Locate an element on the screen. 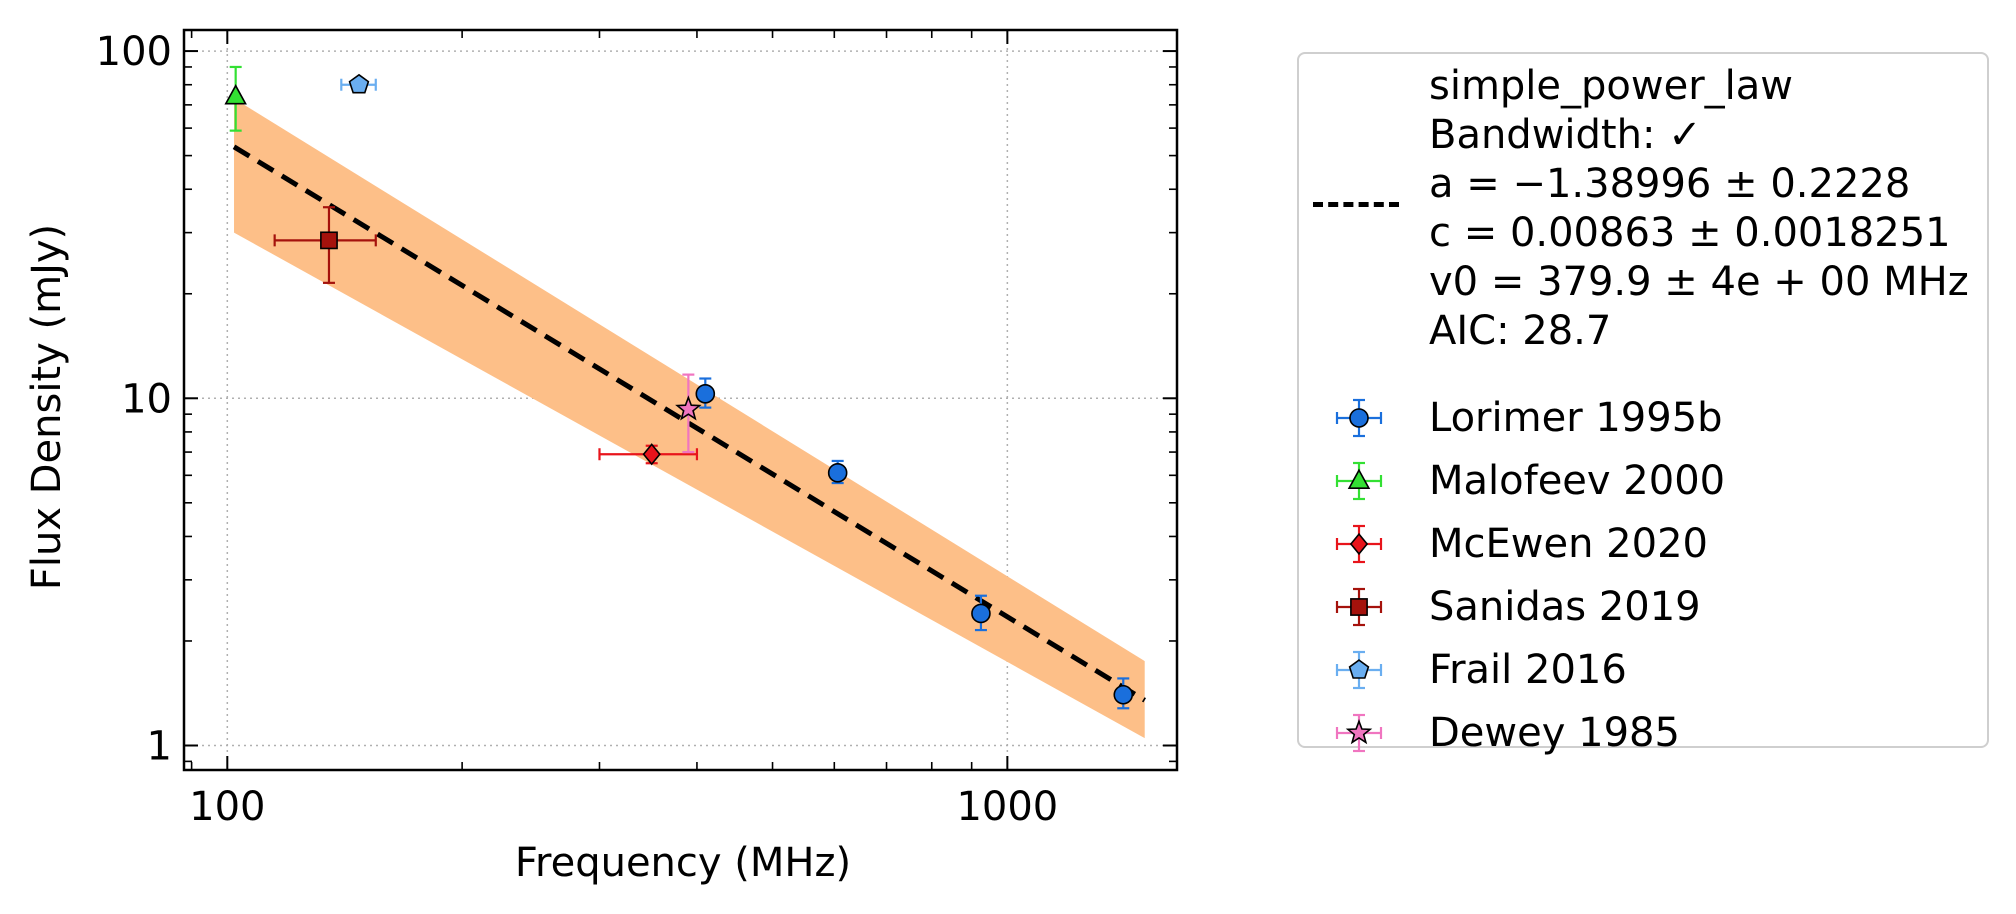 The width and height of the screenshot is (2016, 914). fit-param-c: c = 0.00863 ± 0.0018251 is located at coordinates (1690, 233).